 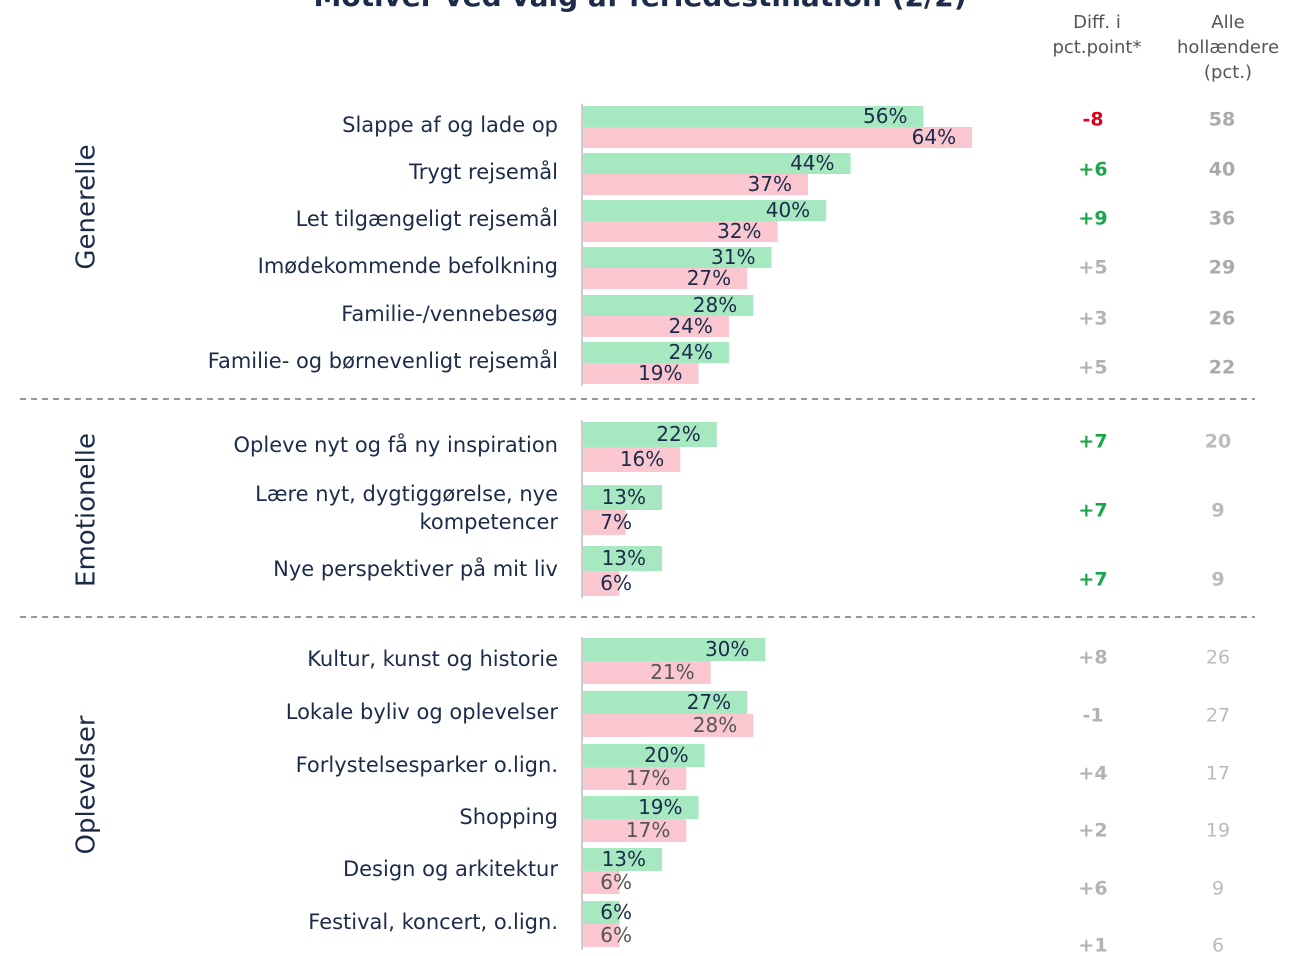 What do you see at coordinates (87, 784) in the screenshot?
I see `group-label: Oplevelser` at bounding box center [87, 784].